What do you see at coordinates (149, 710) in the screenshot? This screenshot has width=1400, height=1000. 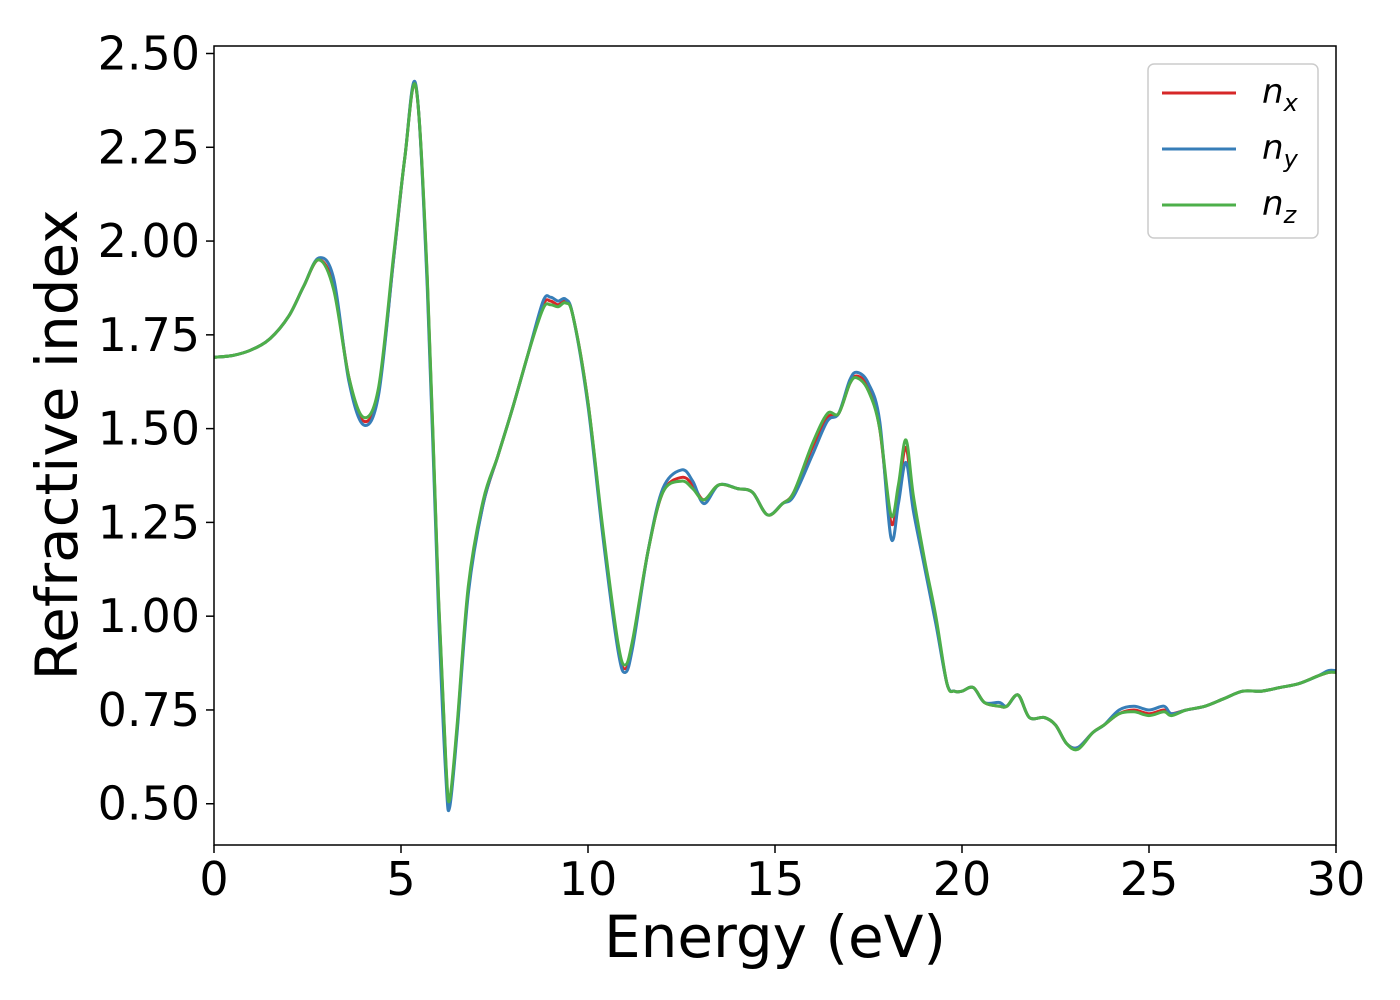 I see `y-tick-label: 0.75` at bounding box center [149, 710].